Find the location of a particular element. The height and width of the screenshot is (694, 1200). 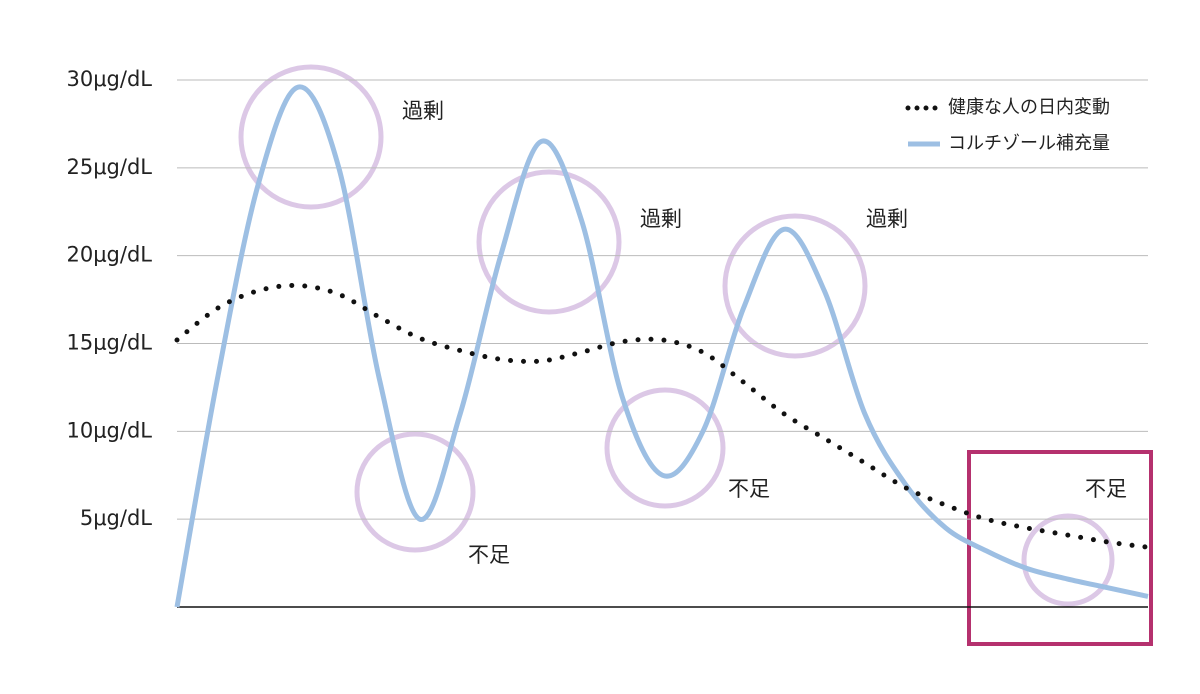

y-tick-label: 20μg/dL is located at coordinates (109, 255).